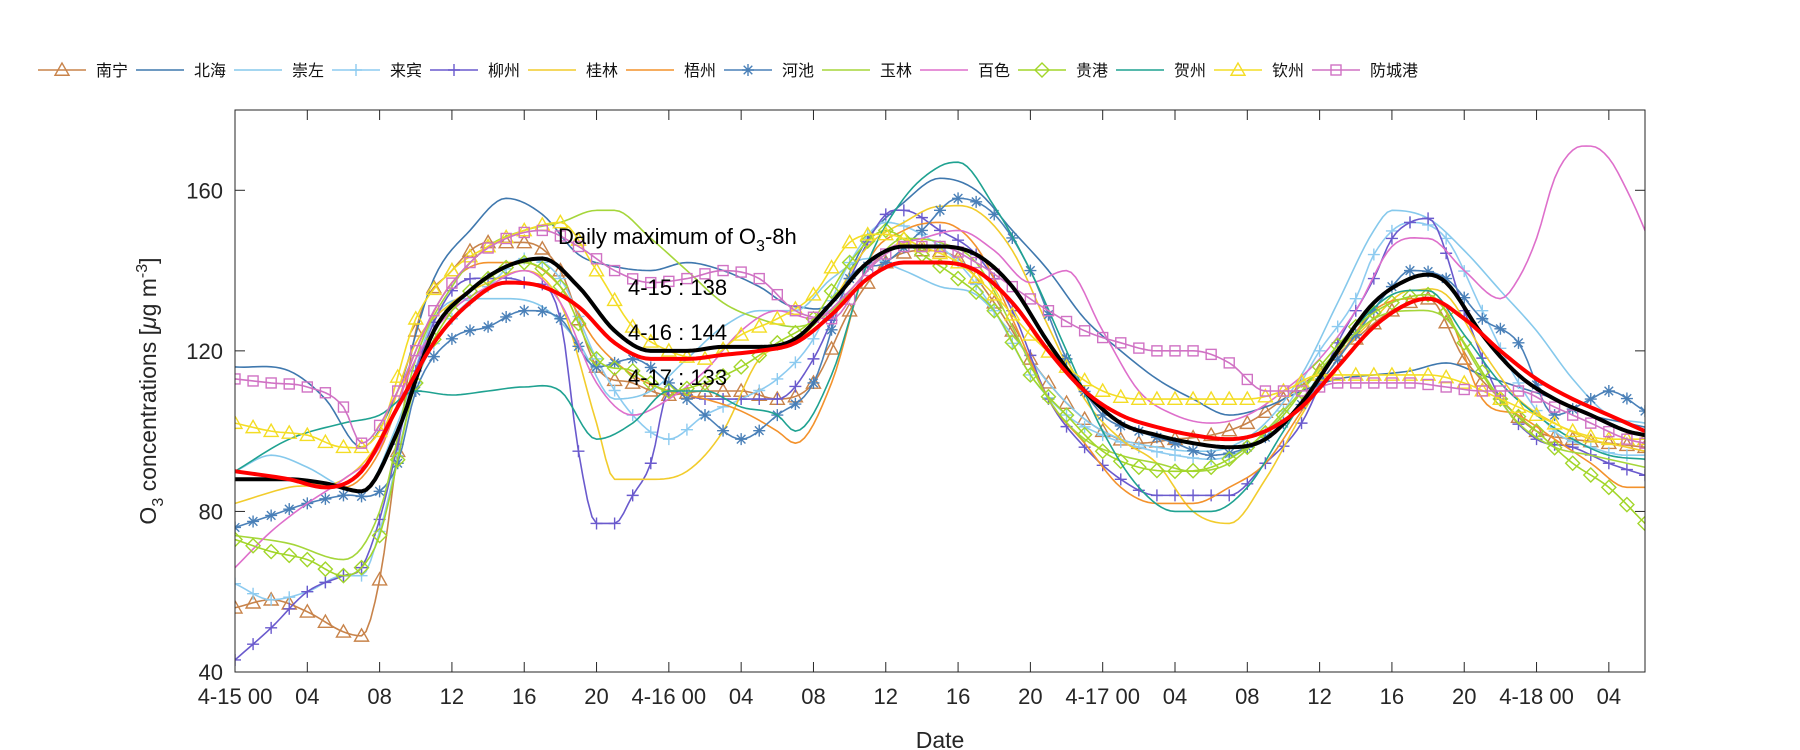 This screenshot has width=1800, height=750. I want to click on x-tick-label: 08, so click(813, 696).